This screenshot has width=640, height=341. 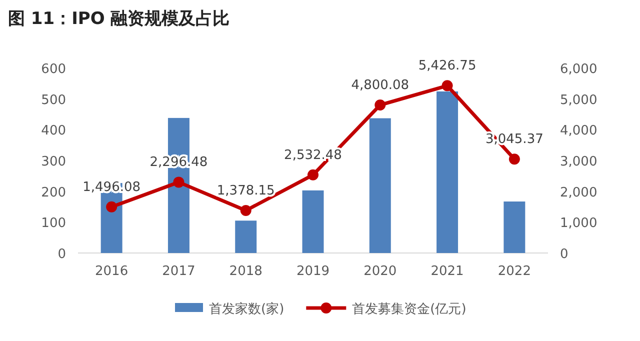 What do you see at coordinates (246, 309) in the screenshot?
I see `legend-label: 首发家数(家)` at bounding box center [246, 309].